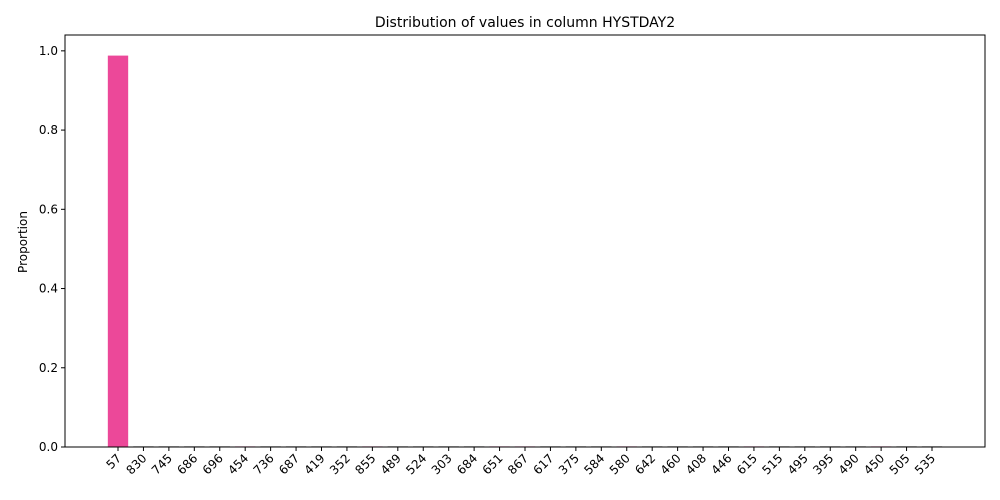 Image resolution: width=1000 pixels, height=500 pixels. I want to click on y-tick-label: 0.2, so click(48, 368).